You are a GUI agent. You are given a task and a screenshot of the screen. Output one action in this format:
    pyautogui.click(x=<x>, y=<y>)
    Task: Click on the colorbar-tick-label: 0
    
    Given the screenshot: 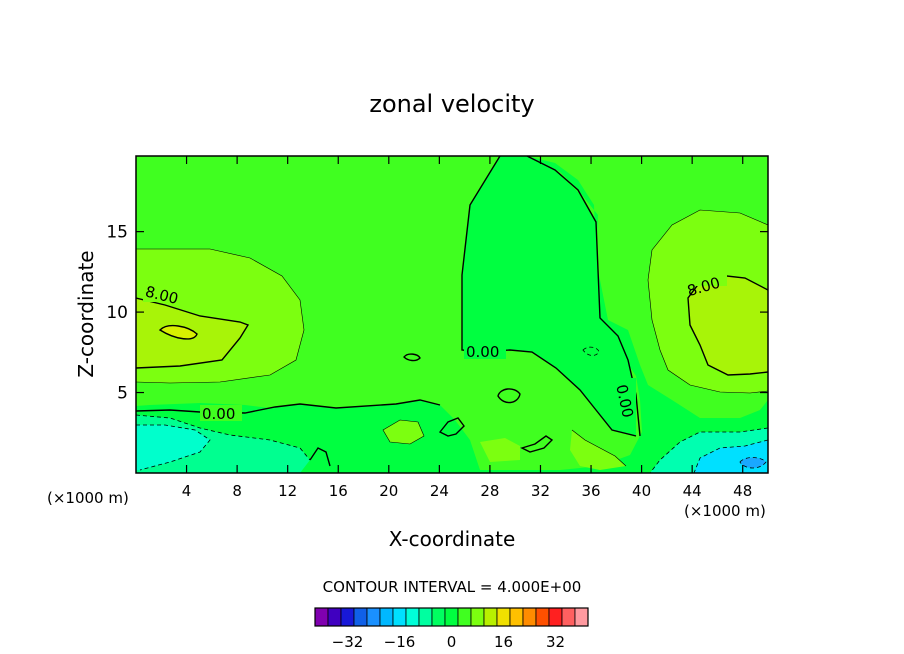 What is the action you would take?
    pyautogui.click(x=452, y=642)
    